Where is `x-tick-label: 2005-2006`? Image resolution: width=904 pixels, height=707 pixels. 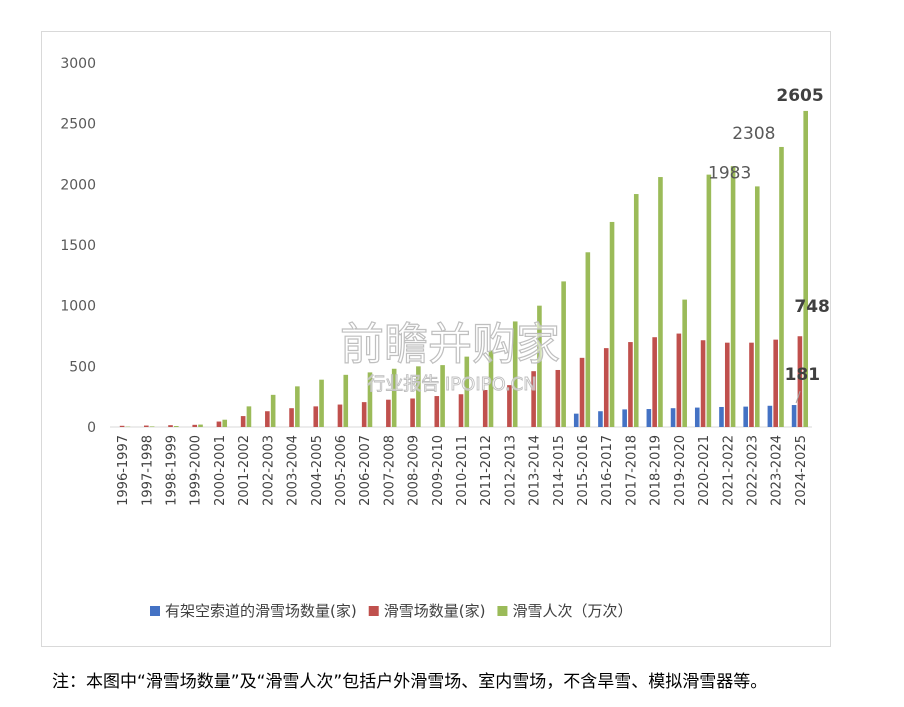 x-tick-label: 2005-2006 is located at coordinates (341, 470).